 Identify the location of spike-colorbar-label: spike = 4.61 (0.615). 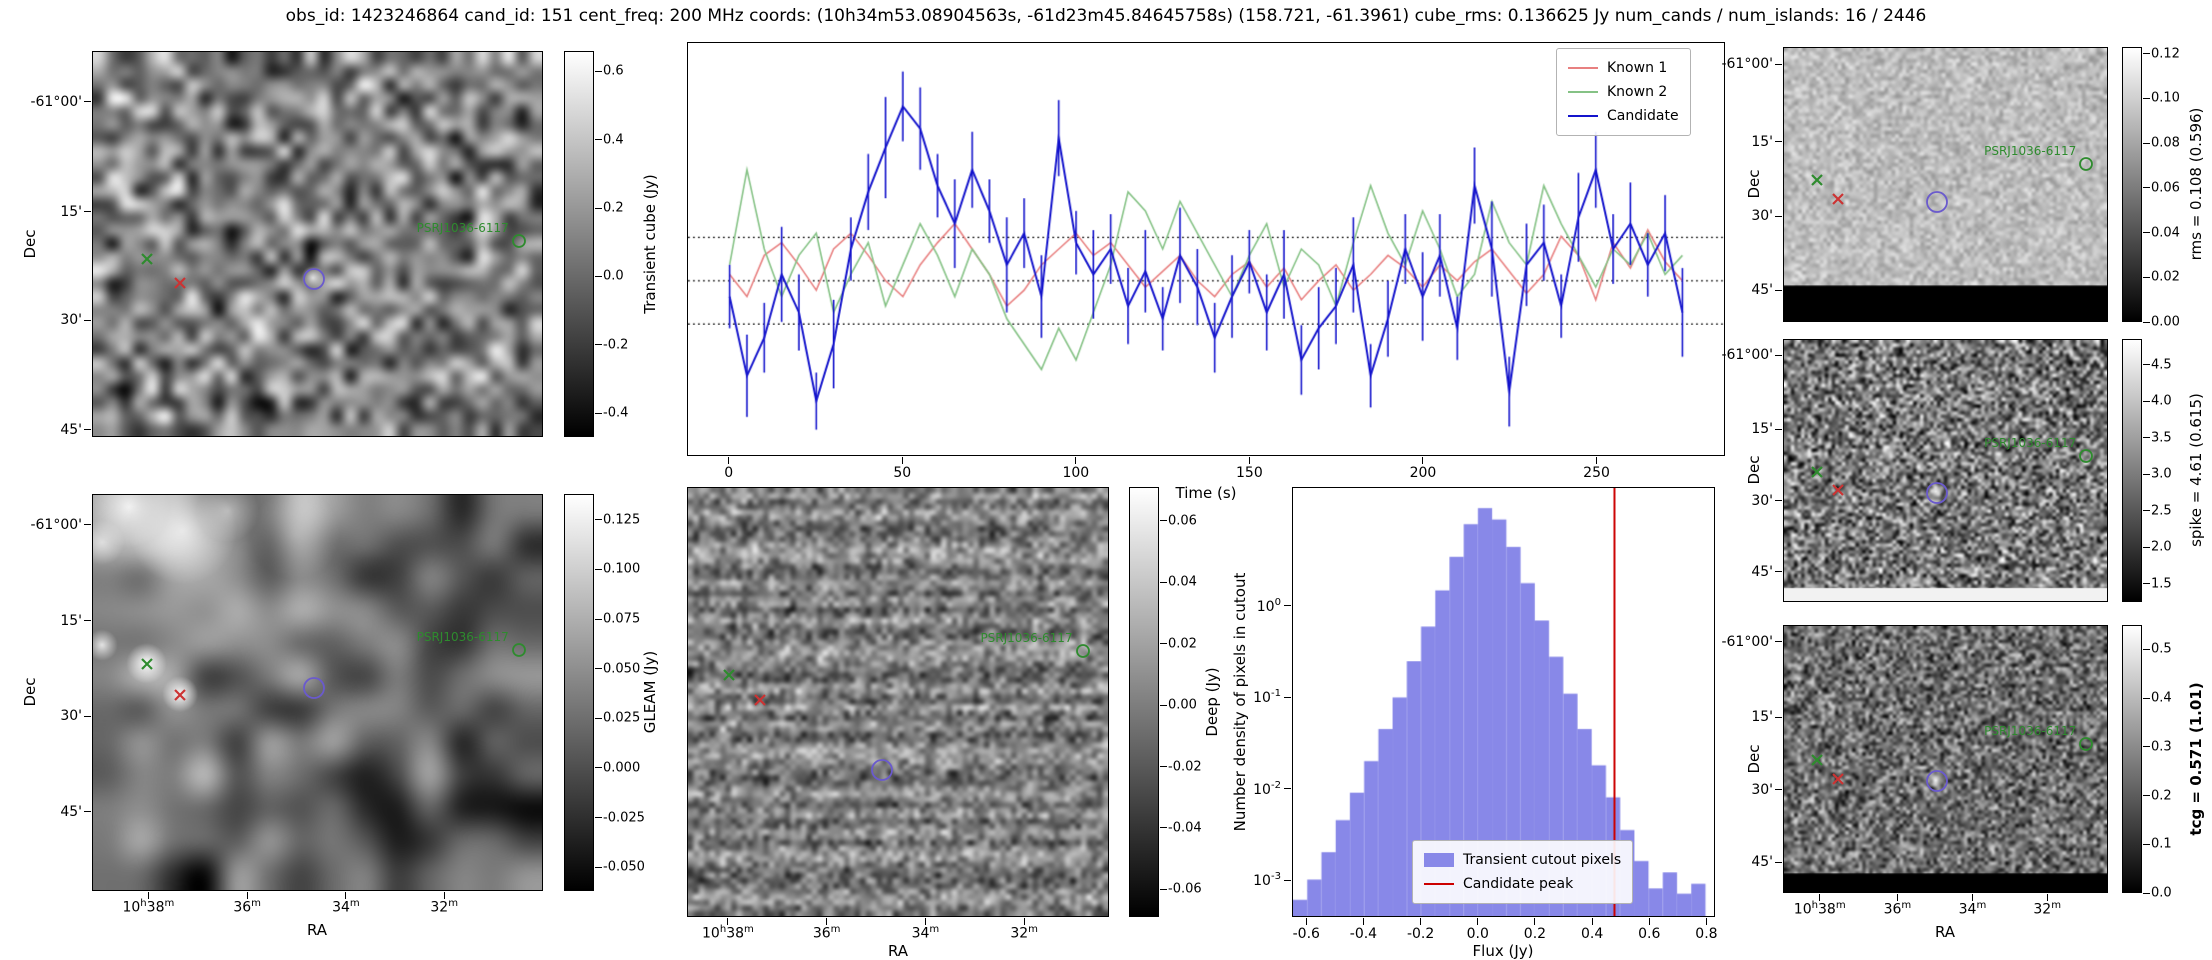
(2196, 470).